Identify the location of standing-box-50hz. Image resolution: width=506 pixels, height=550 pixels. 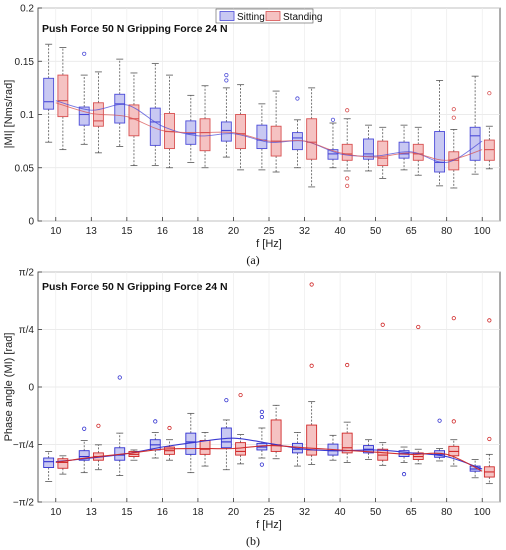
(383, 152).